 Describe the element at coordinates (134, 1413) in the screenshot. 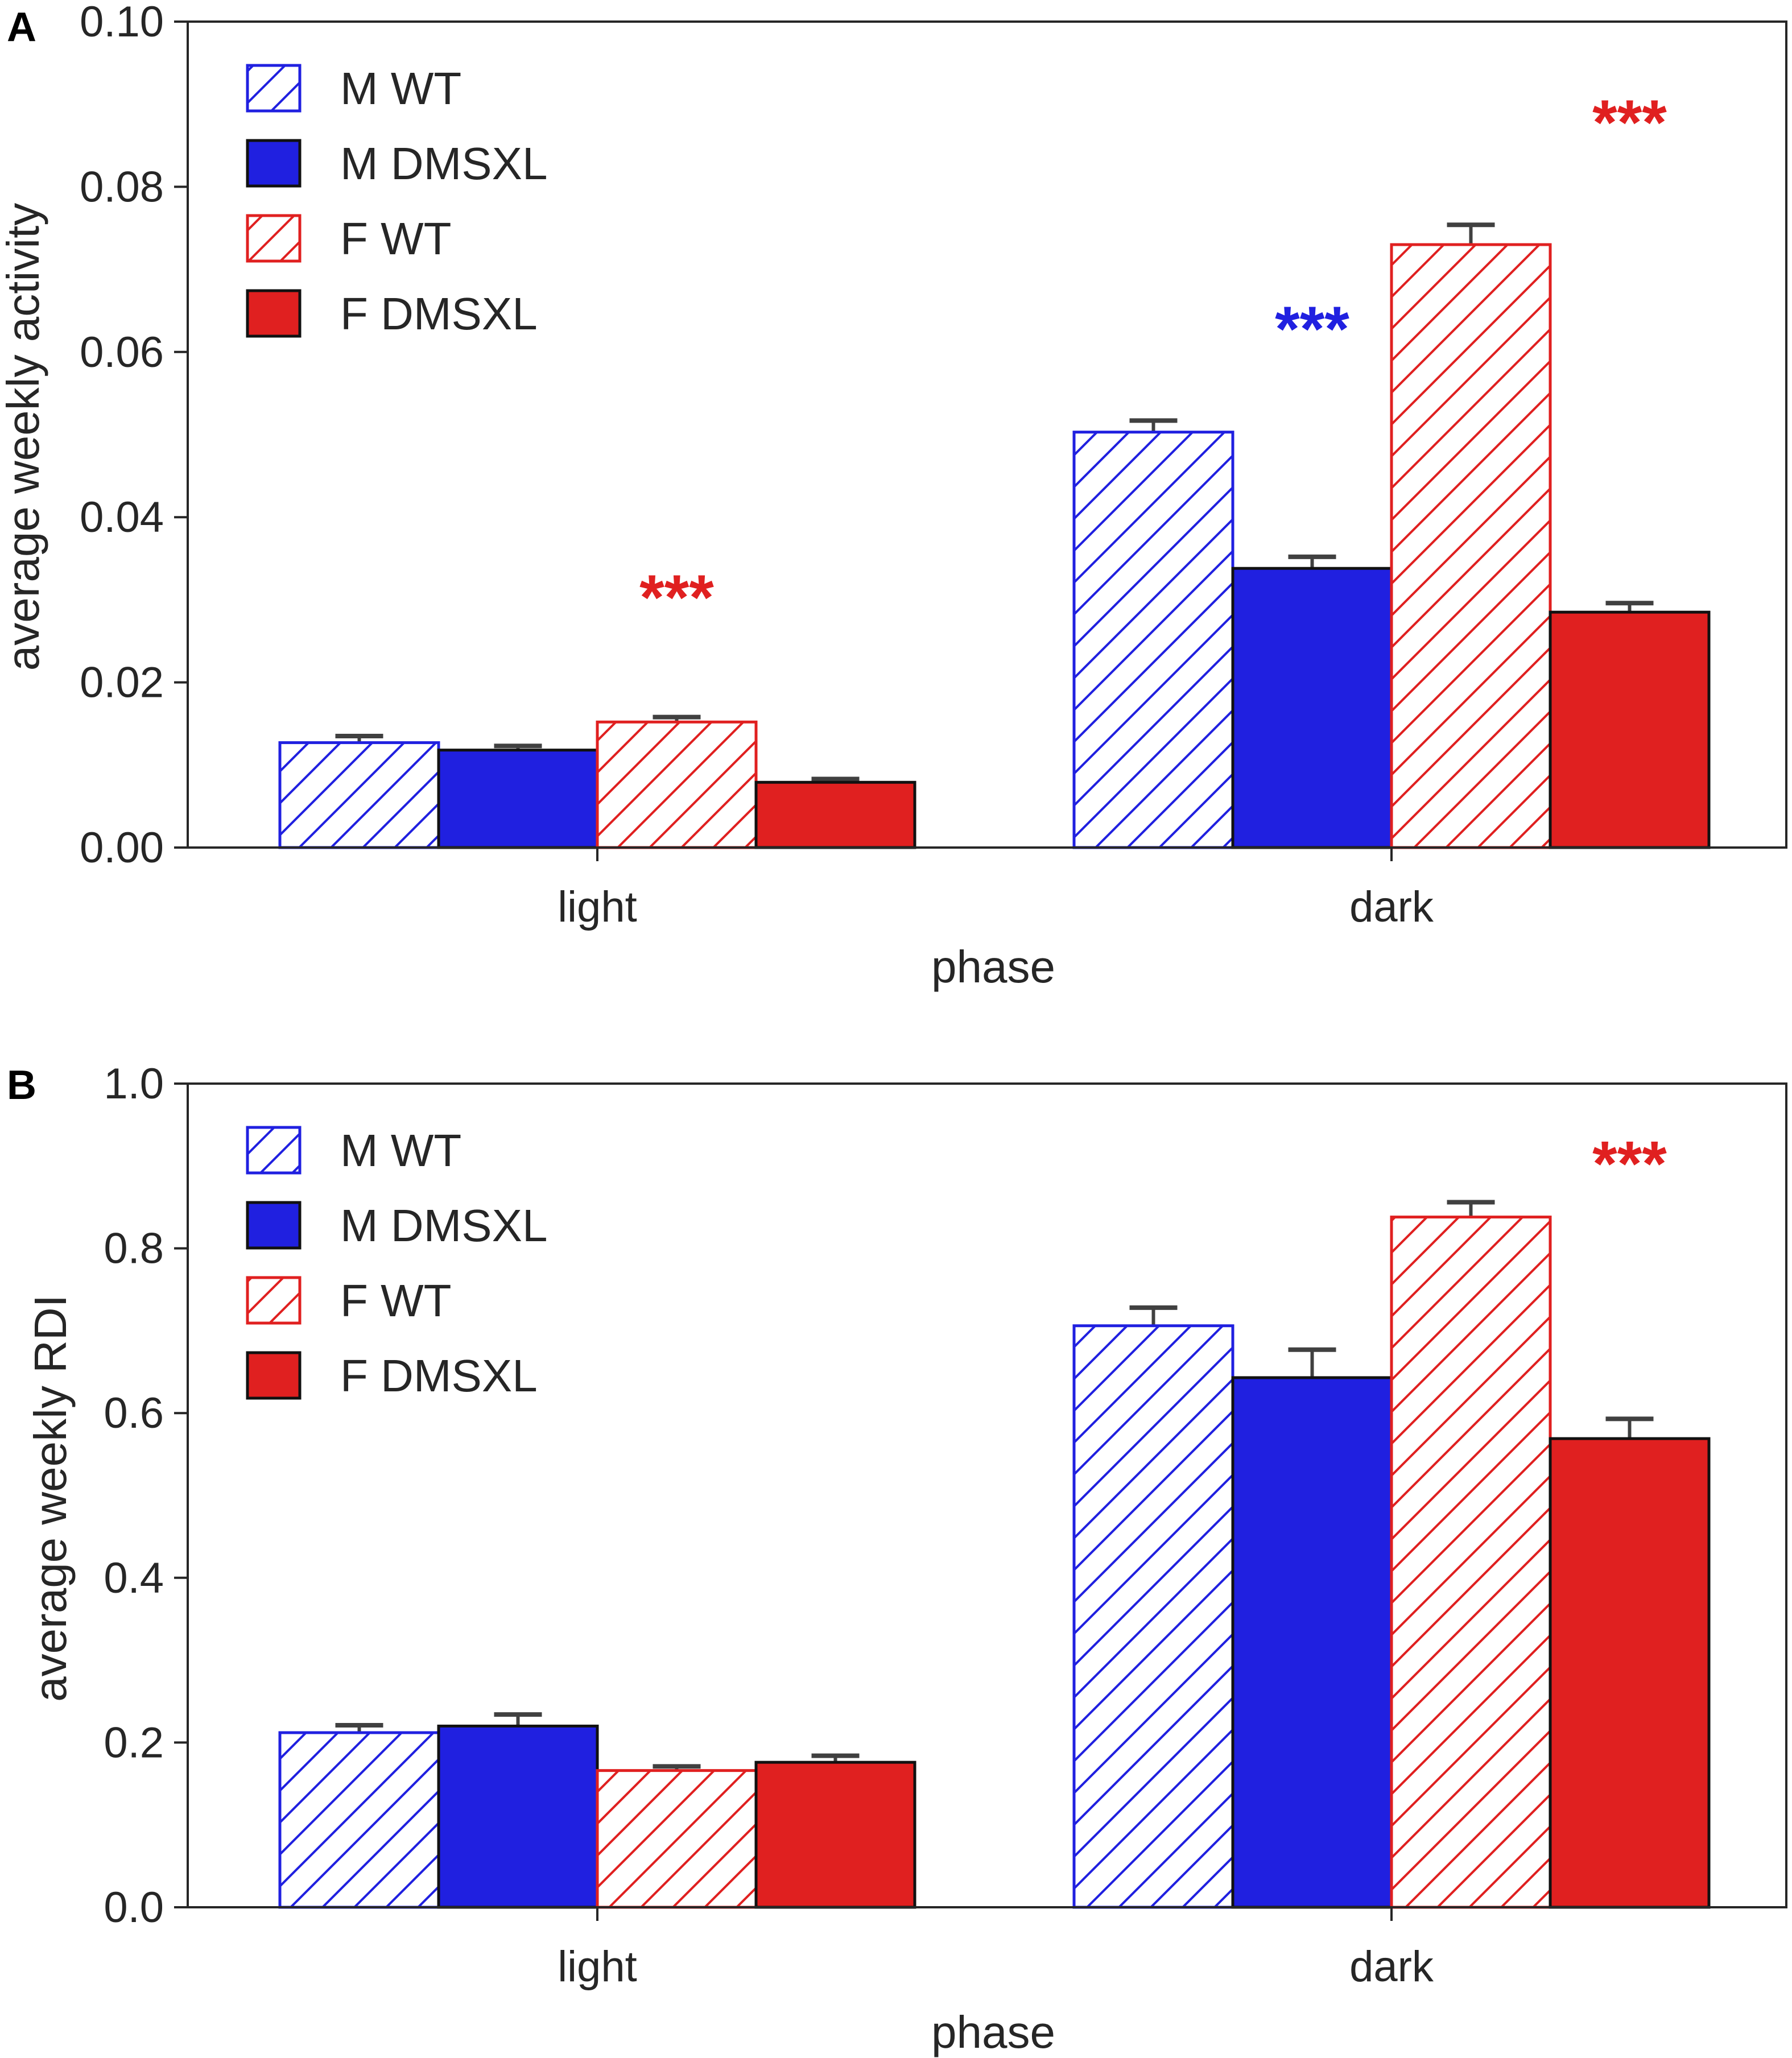

I see `panel-b-y-tick-label: 0.6` at that location.